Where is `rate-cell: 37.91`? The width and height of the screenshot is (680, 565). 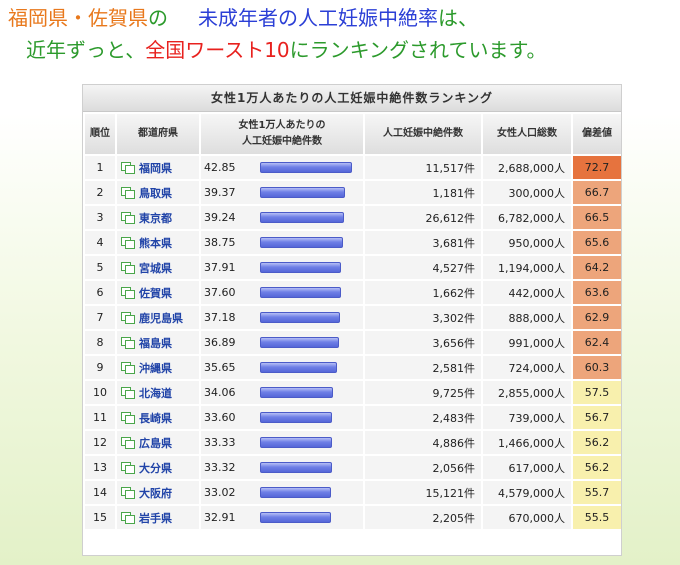 rate-cell: 37.91 is located at coordinates (282, 267).